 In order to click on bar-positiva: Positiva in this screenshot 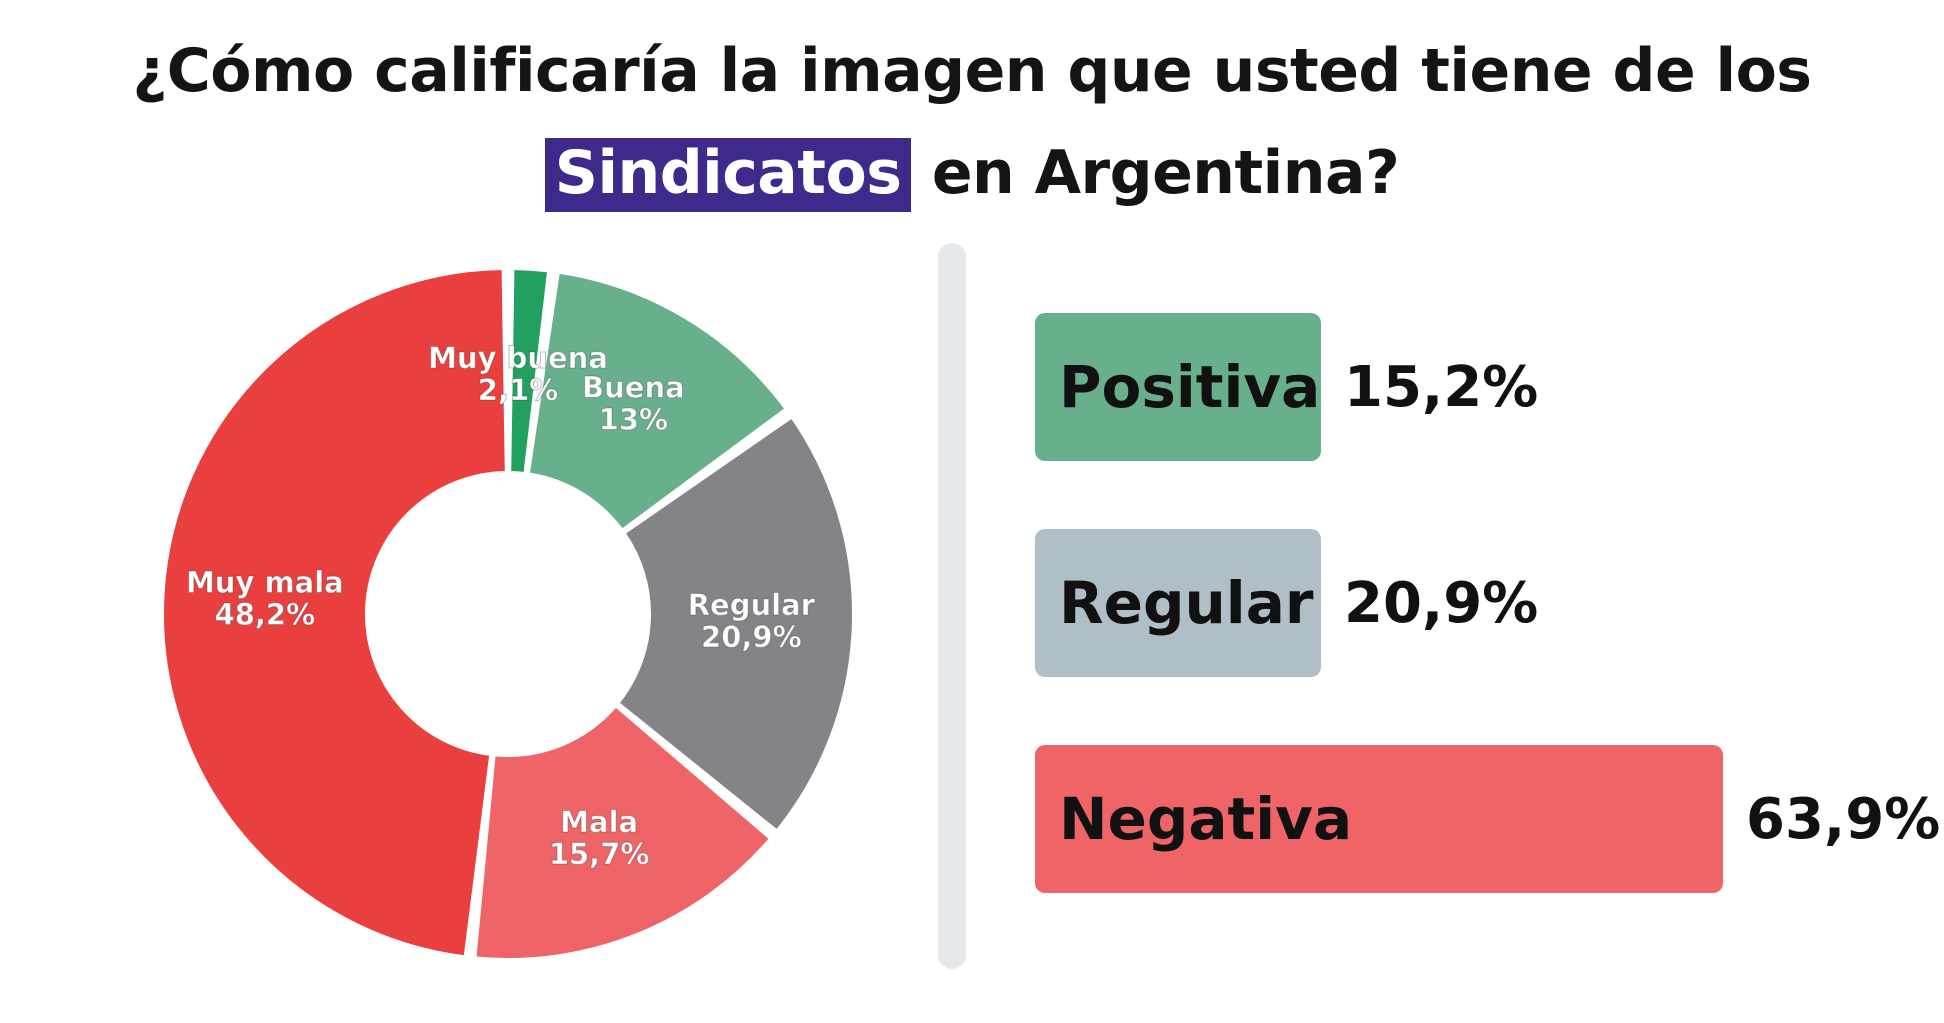, I will do `click(1178, 387)`.